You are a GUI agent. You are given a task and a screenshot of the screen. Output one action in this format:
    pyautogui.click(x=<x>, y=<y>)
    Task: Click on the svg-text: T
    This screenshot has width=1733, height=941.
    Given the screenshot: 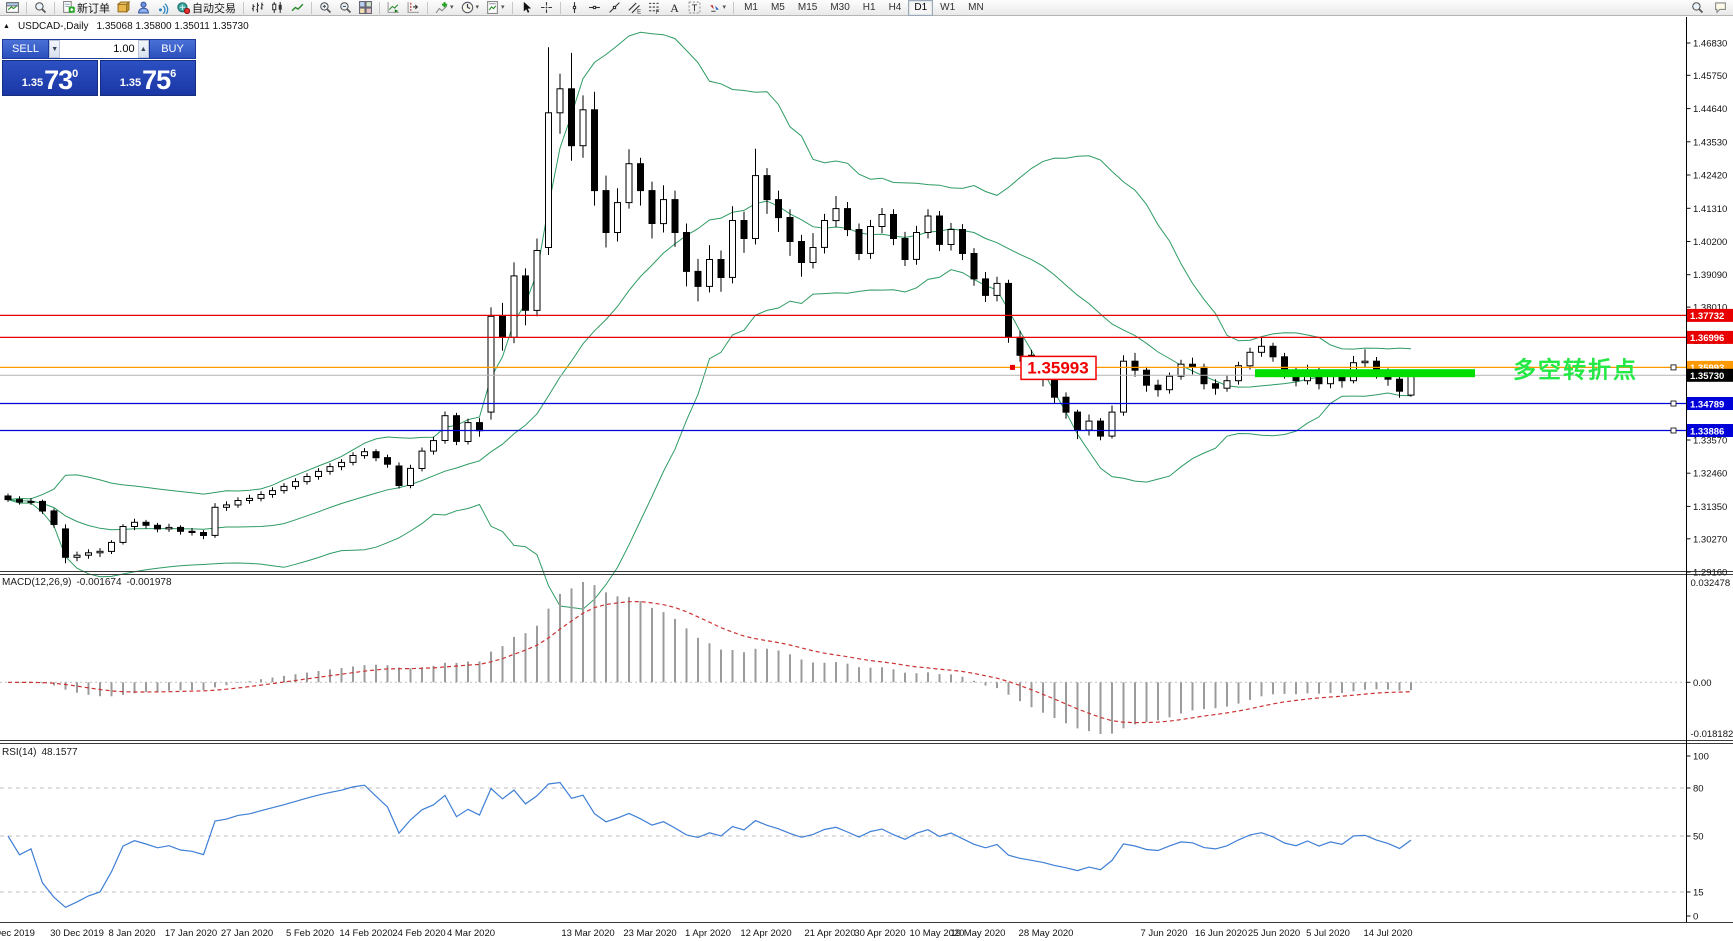 What is the action you would take?
    pyautogui.click(x=694, y=8)
    